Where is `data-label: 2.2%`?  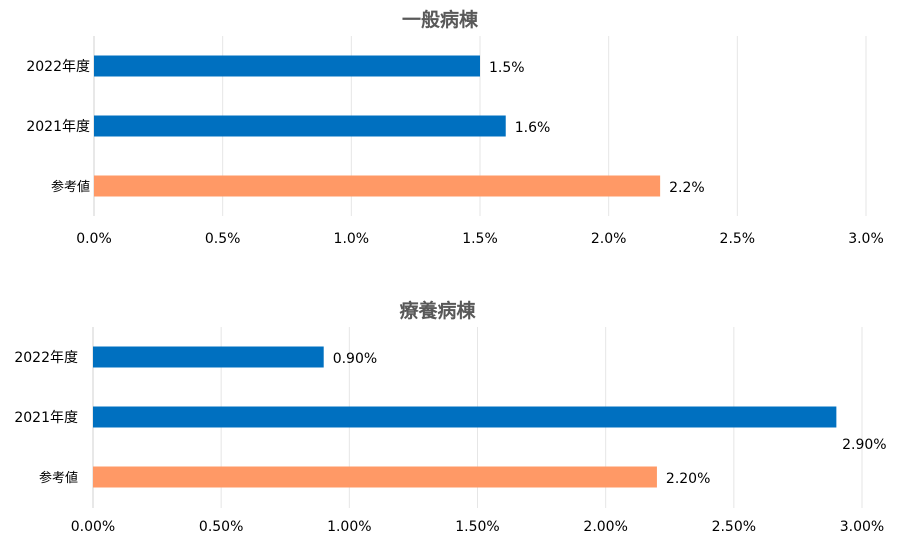 data-label: 2.2% is located at coordinates (687, 188).